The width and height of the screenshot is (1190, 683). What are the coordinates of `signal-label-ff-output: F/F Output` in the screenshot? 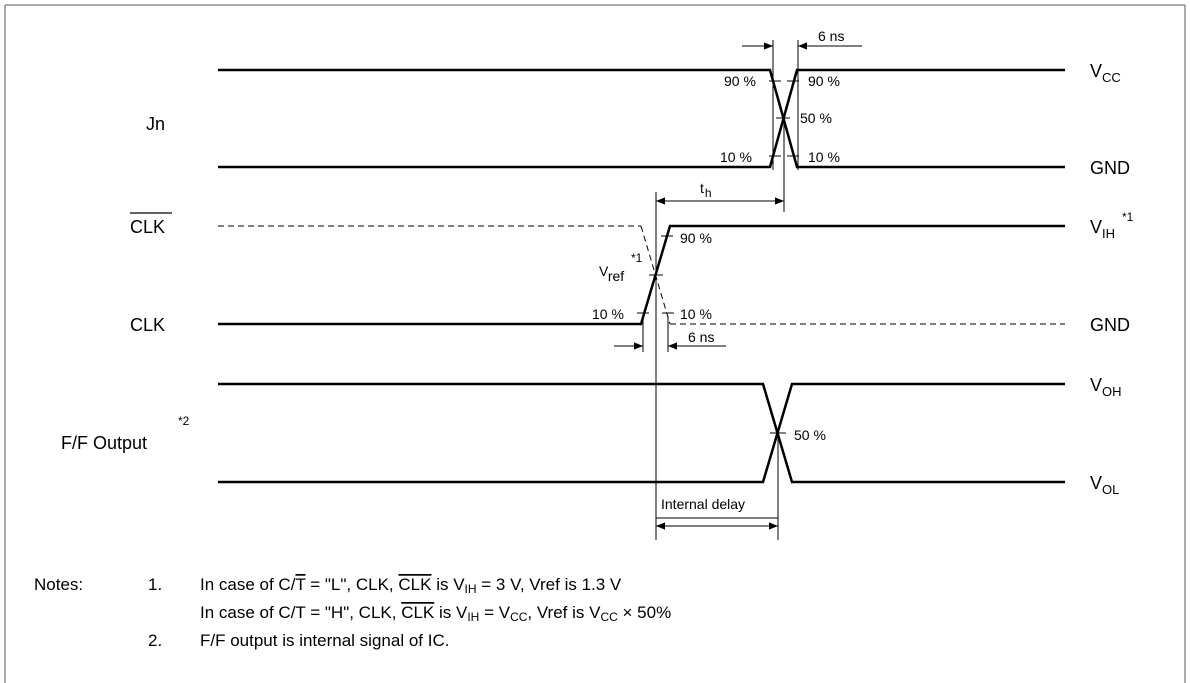 It's located at (104, 443).